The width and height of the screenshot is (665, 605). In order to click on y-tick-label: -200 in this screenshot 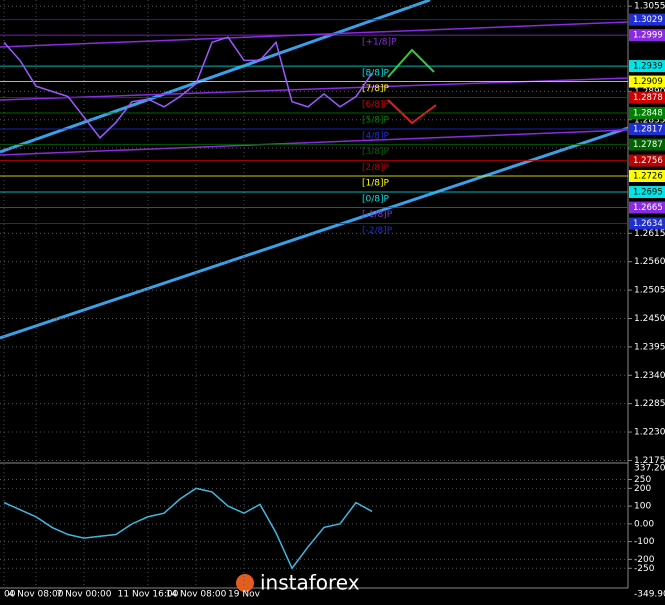, I will do `click(644, 560)`.